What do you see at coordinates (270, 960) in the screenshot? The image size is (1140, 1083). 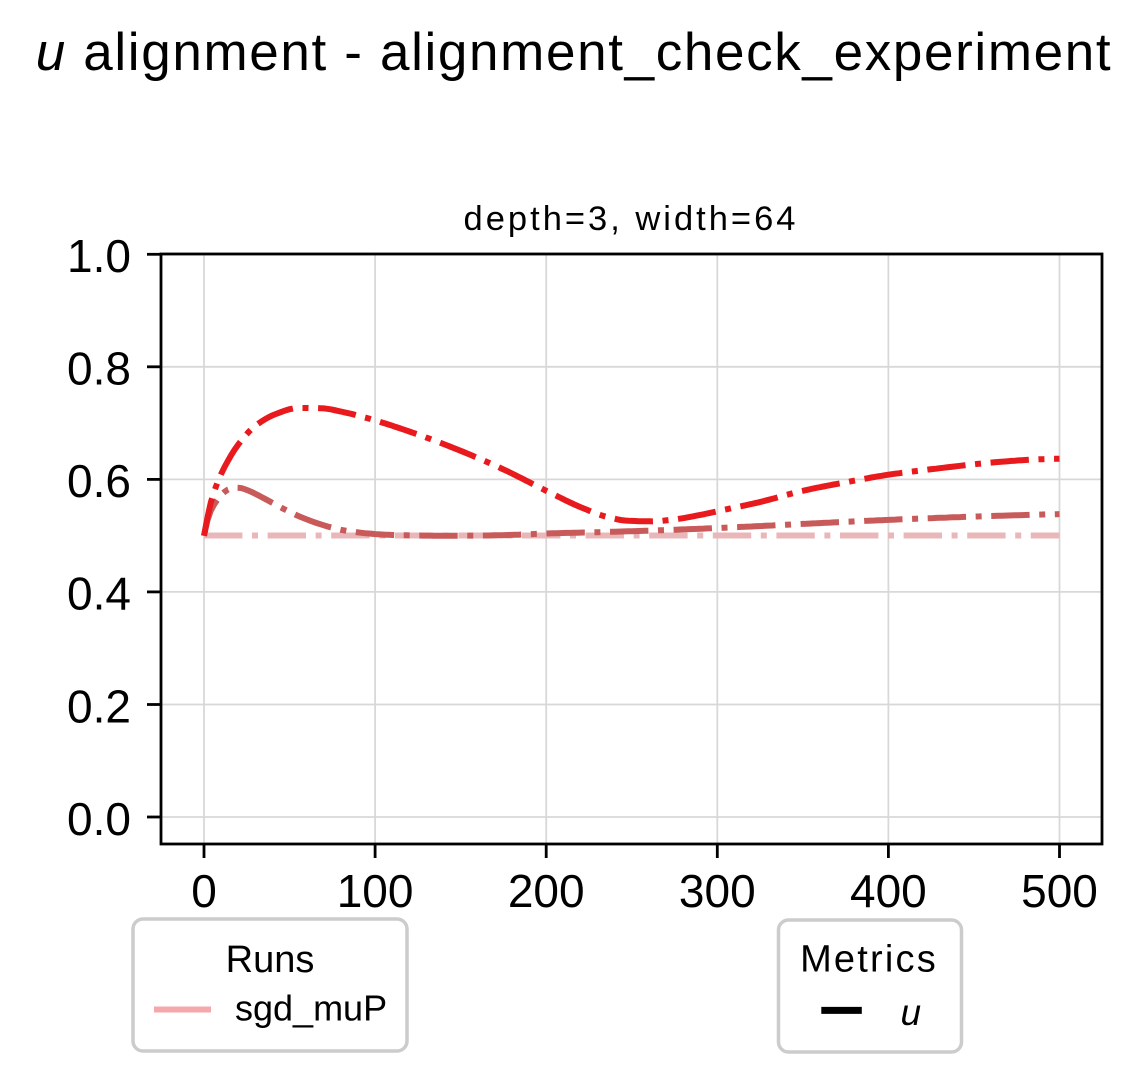 I see `svg-text: Runs` at bounding box center [270, 960].